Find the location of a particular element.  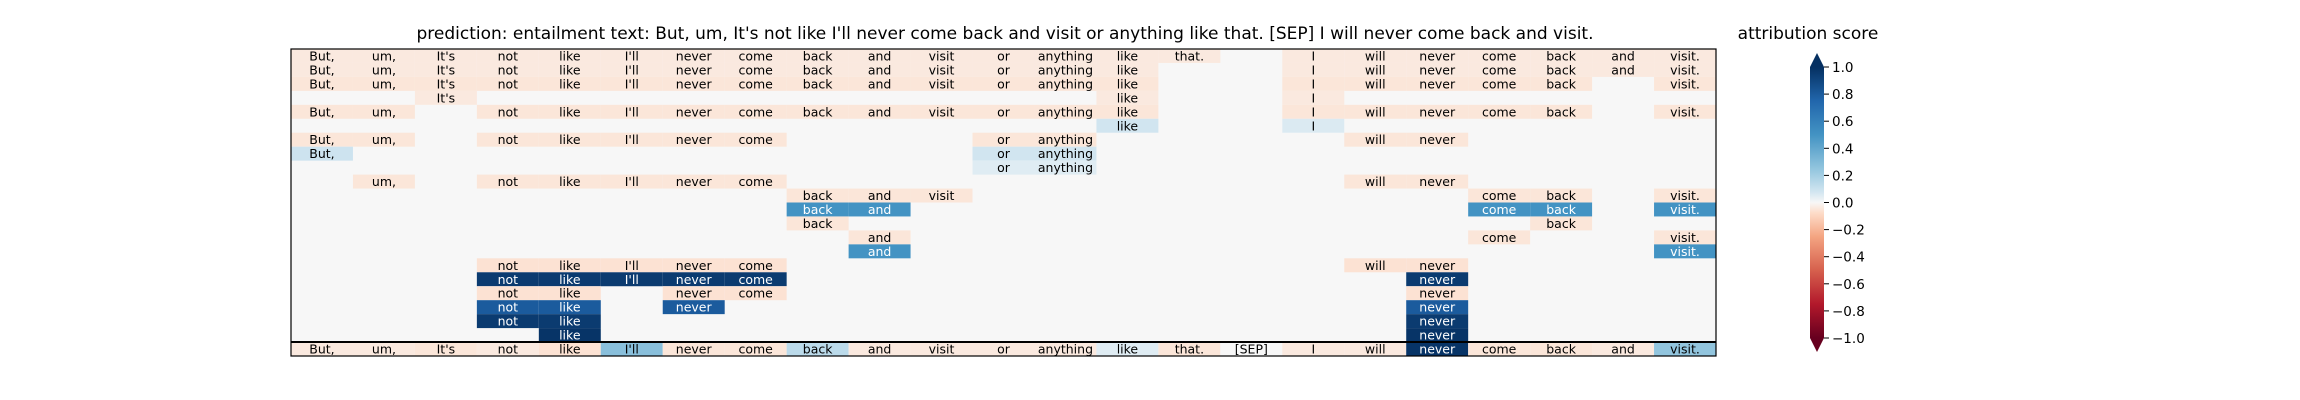

cell-token-label: [SEP] is located at coordinates (1251, 349).